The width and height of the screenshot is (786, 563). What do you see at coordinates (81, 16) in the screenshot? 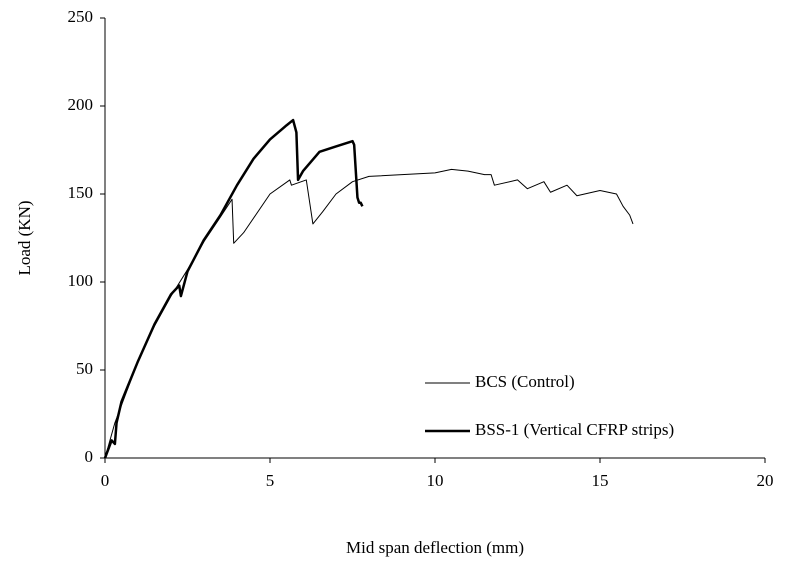
I see `y-tick-label: 250` at bounding box center [81, 16].